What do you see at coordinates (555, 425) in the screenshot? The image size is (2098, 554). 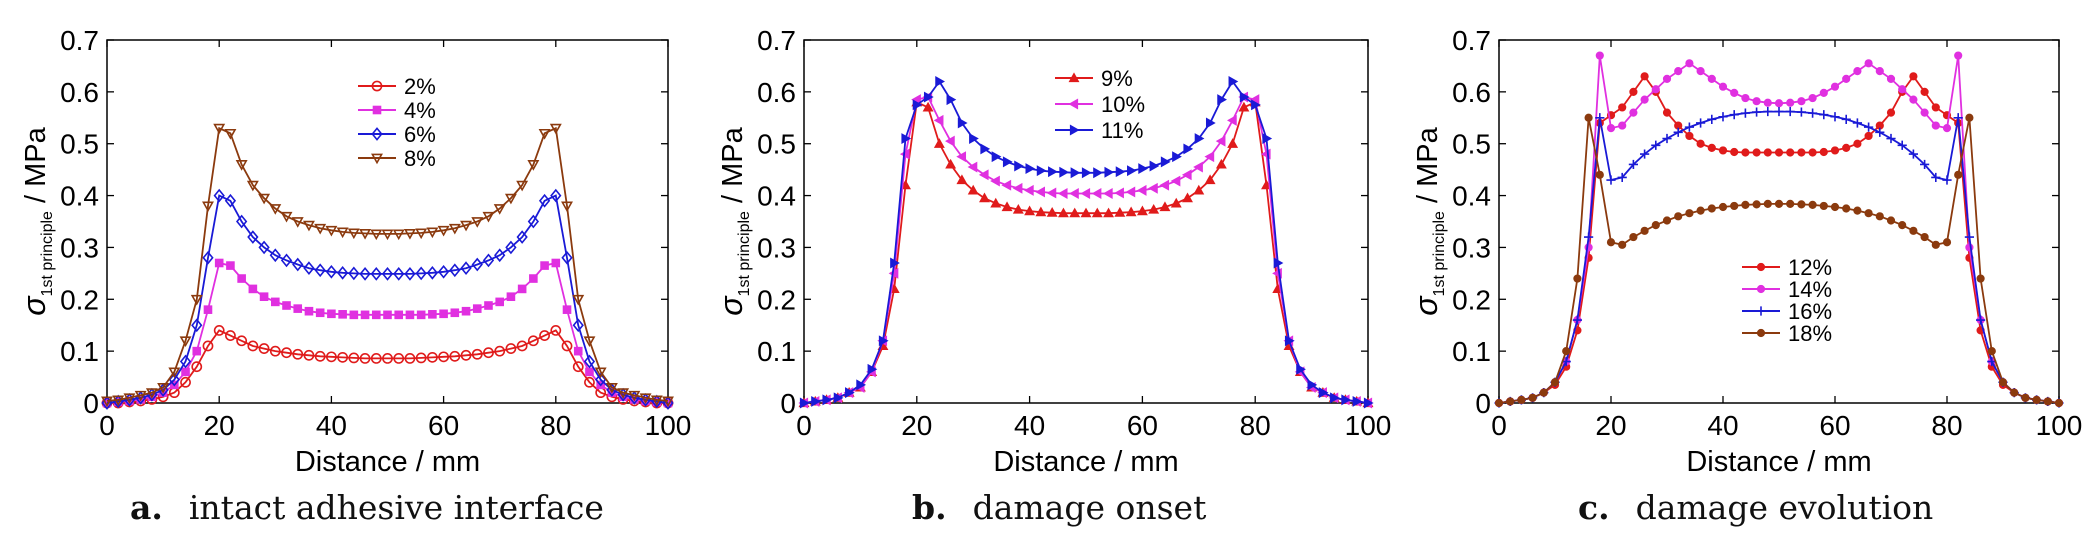 I see `x-tick-label: 80` at bounding box center [555, 425].